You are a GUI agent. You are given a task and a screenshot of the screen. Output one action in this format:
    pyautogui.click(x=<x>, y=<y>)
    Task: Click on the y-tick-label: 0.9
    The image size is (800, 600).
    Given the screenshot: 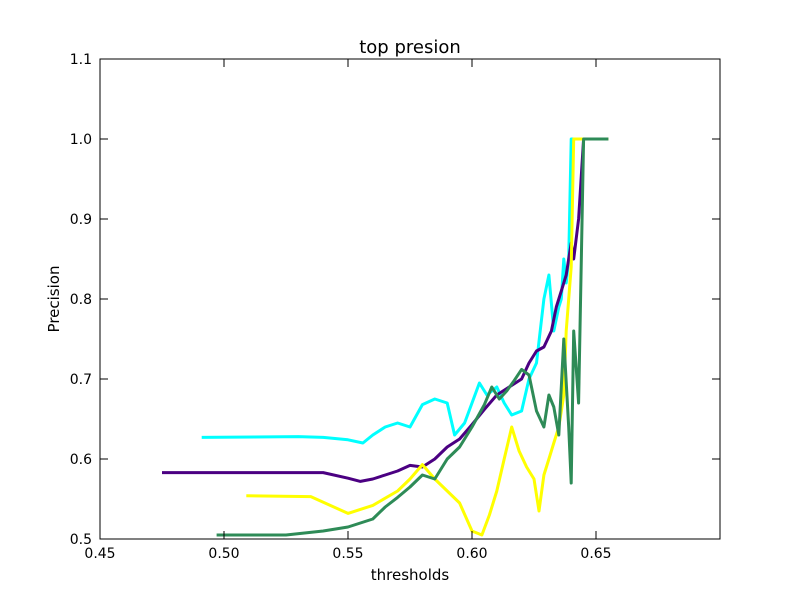 What is the action you would take?
    pyautogui.click(x=81, y=220)
    